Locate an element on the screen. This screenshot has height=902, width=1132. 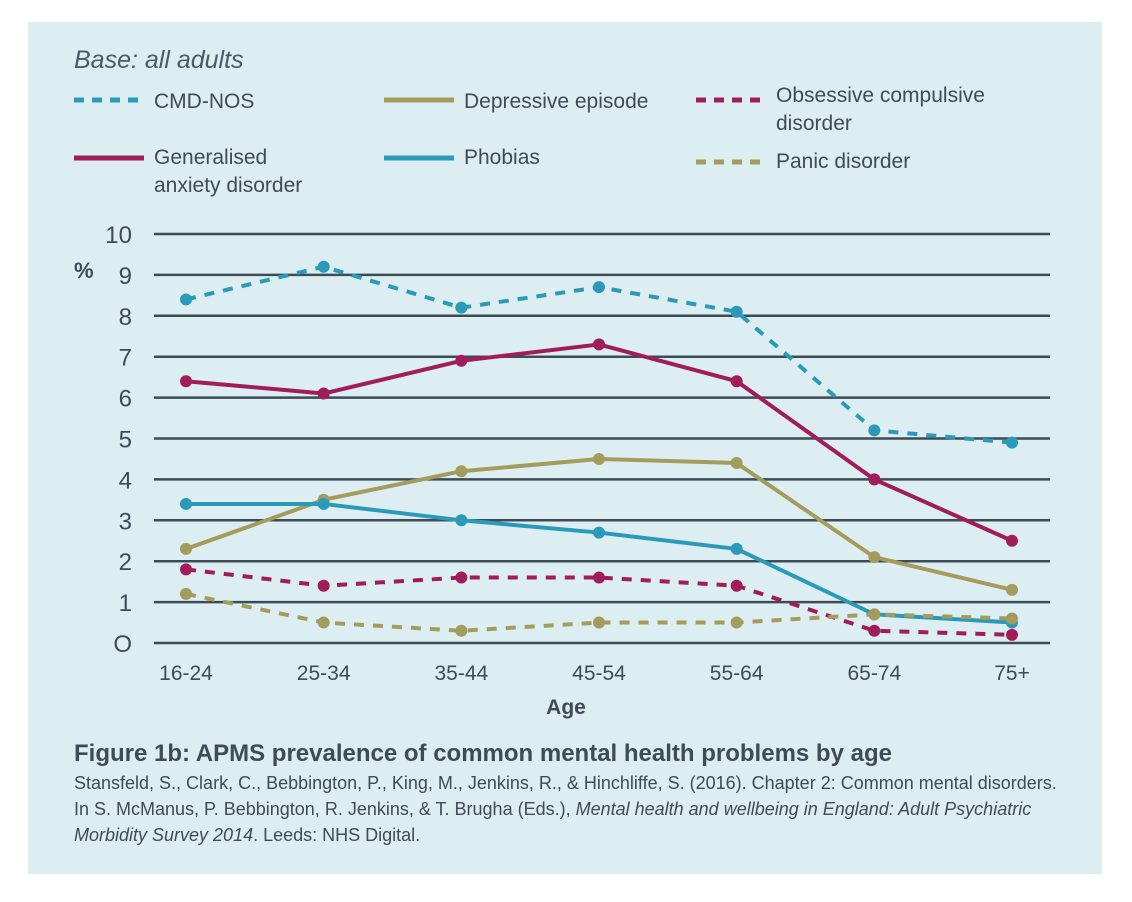
x-tick-label: 45-54 is located at coordinates (599, 673).